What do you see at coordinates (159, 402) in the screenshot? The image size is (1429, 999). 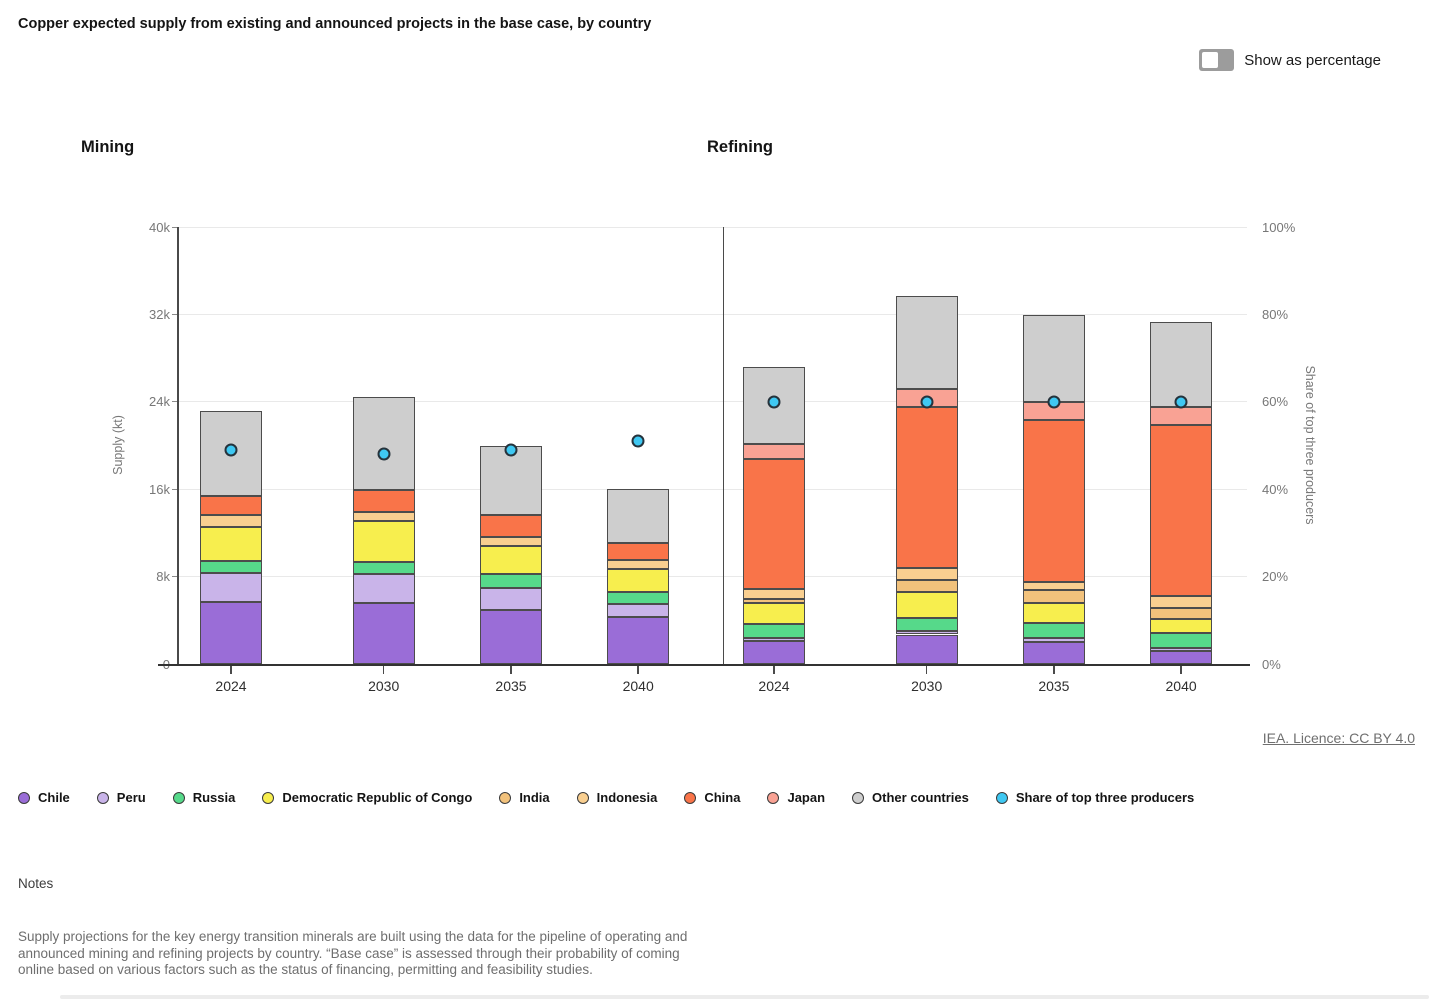 I see `left-axis-tick-label: 24k` at bounding box center [159, 402].